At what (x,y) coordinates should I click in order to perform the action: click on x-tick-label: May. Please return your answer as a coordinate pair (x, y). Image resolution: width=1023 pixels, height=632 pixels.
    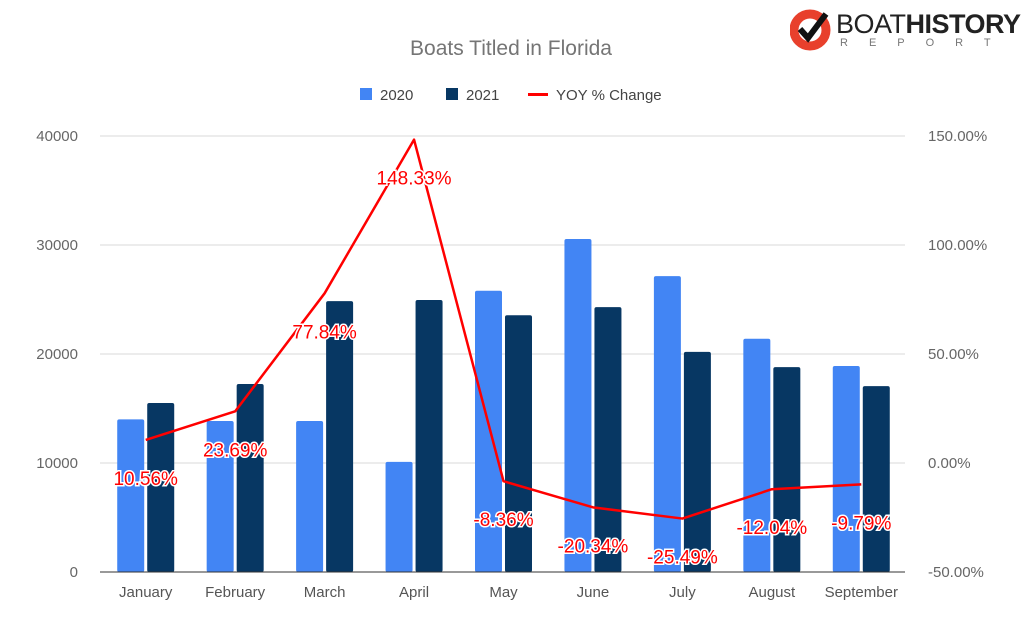
    Looking at the image, I should click on (503, 592).